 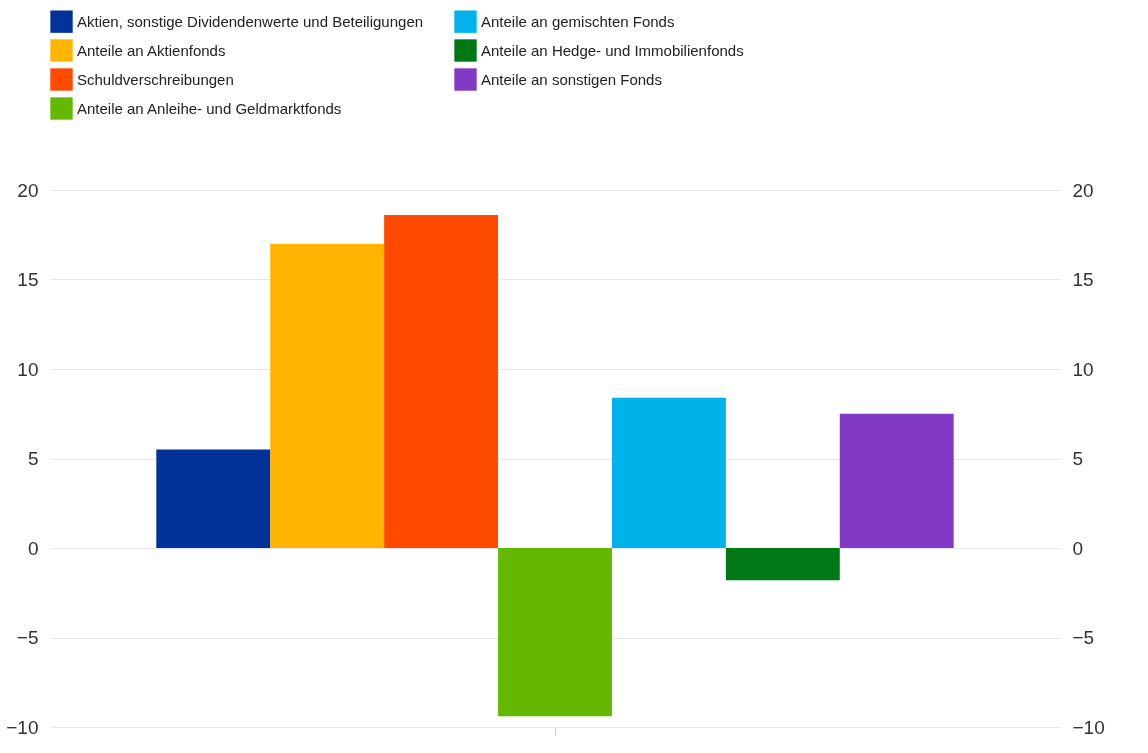 I want to click on y-tick-label: 20, so click(x=28, y=190).